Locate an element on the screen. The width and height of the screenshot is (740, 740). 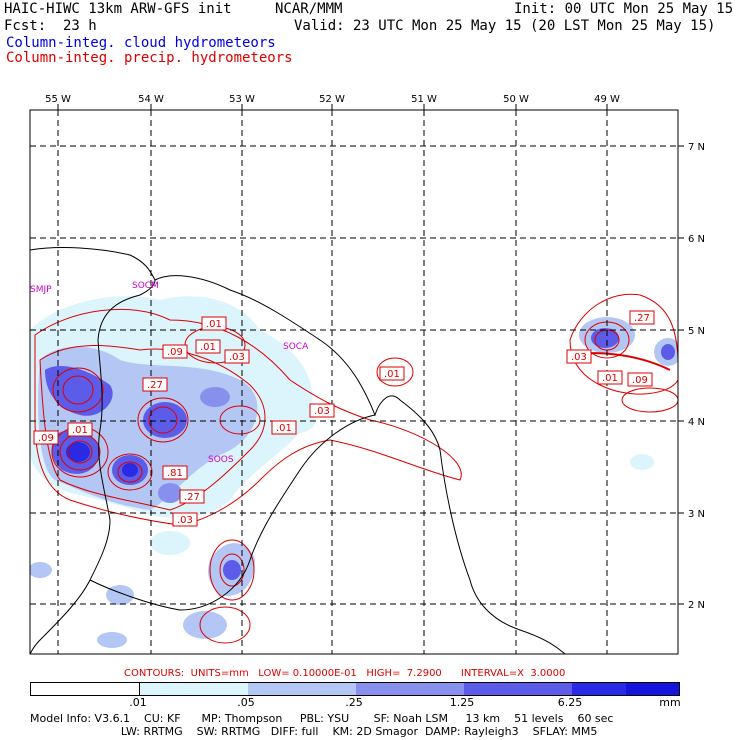
init-time: Init: 00 UTC Mon 25 May 15 is located at coordinates (624, 9).